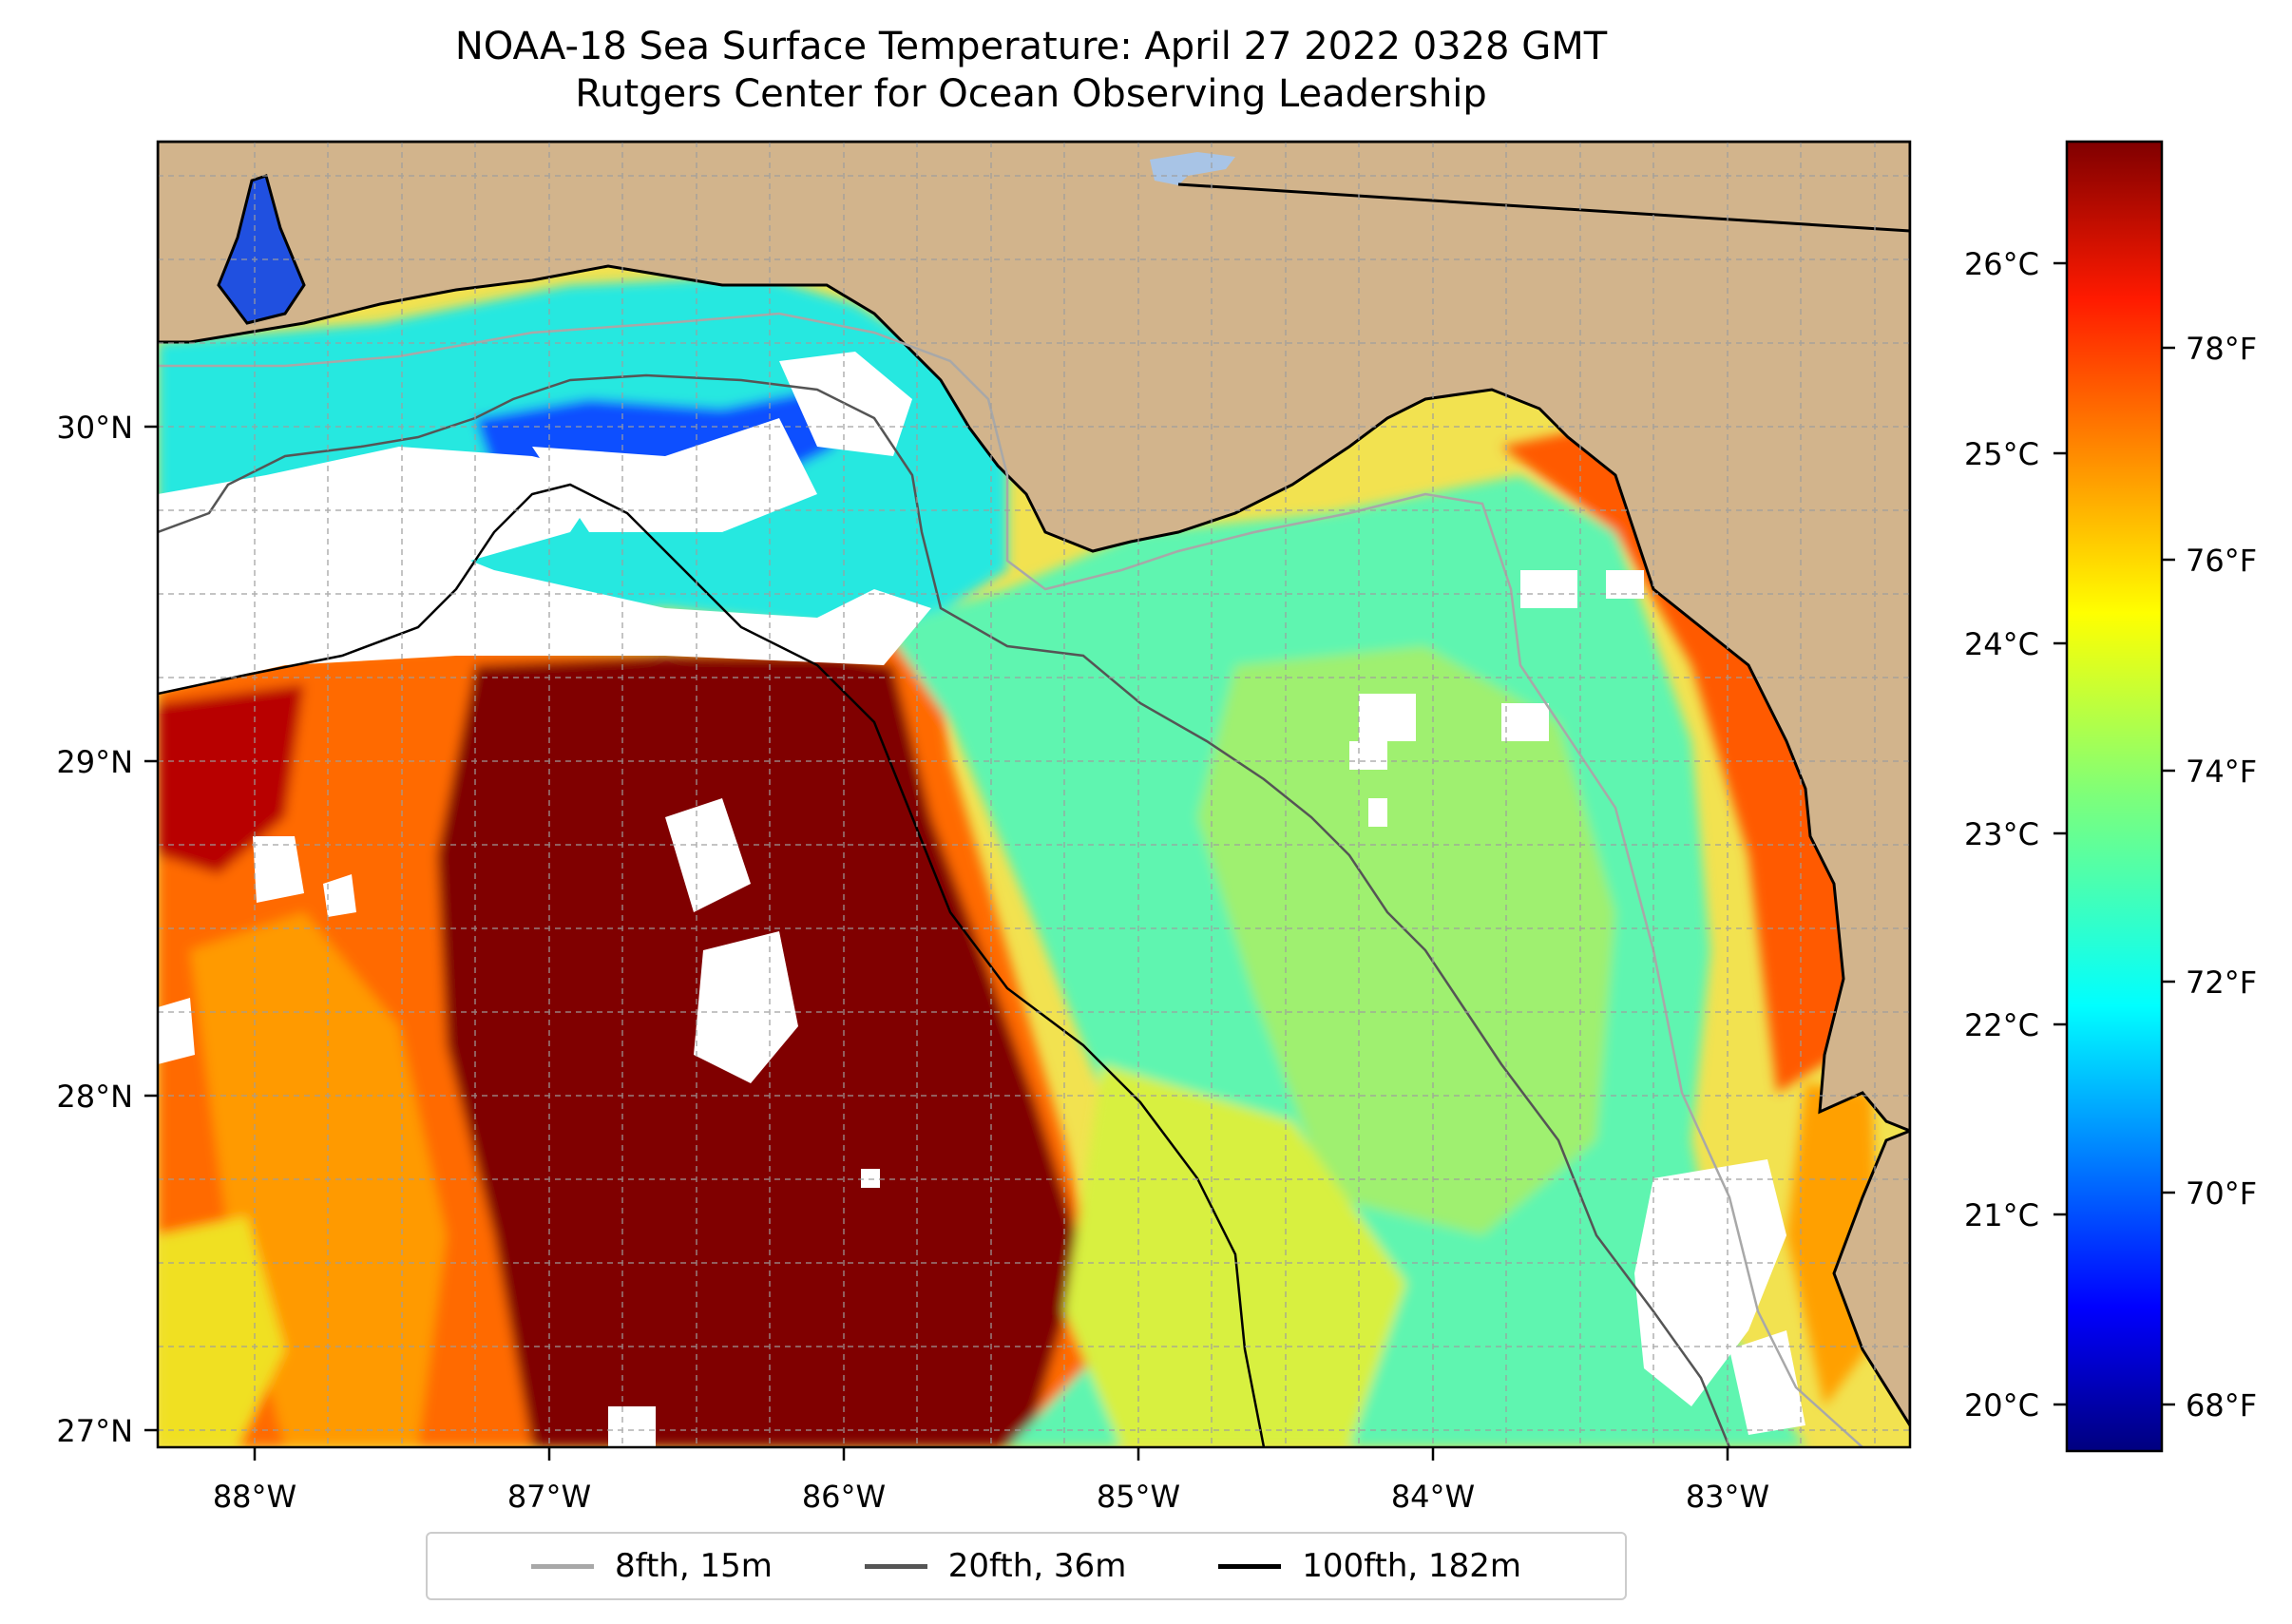 The height and width of the screenshot is (1624, 2292). What do you see at coordinates (693, 1566) in the screenshot?
I see `legend-label-8fth: 8fth, 15m` at bounding box center [693, 1566].